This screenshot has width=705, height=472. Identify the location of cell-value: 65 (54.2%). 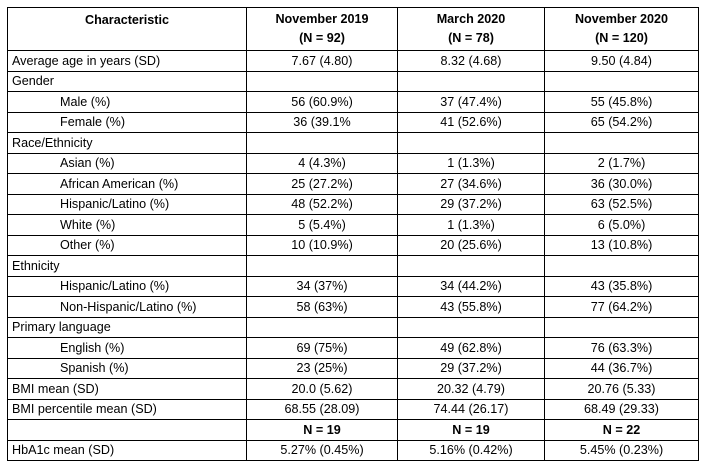
(621, 122).